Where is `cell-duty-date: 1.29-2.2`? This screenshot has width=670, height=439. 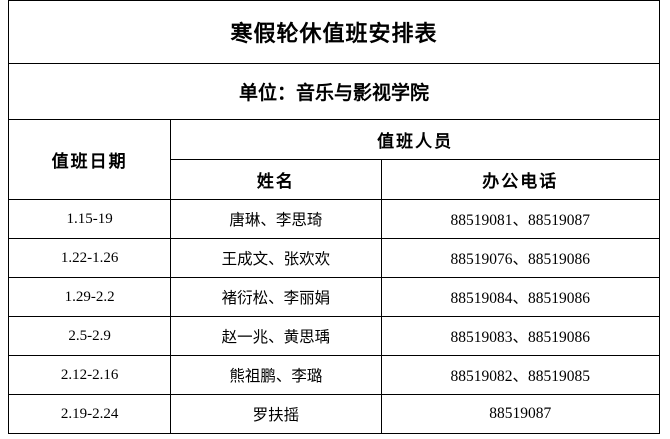 cell-duty-date: 1.29-2.2 is located at coordinates (89, 297).